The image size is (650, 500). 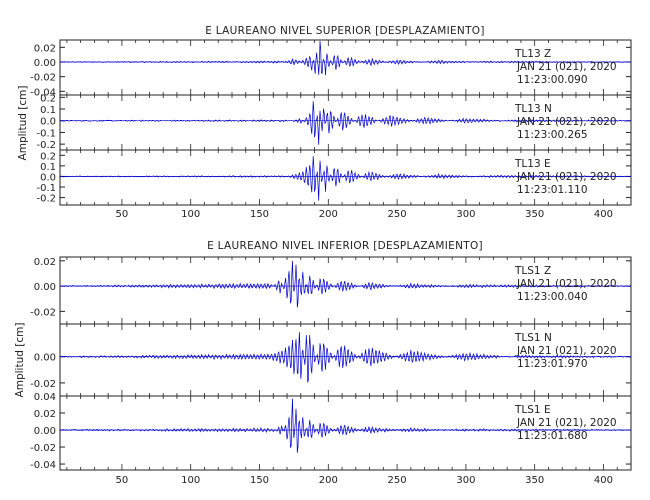 What do you see at coordinates (552, 135) in the screenshot?
I see `time-label: 11:23:00.265` at bounding box center [552, 135].